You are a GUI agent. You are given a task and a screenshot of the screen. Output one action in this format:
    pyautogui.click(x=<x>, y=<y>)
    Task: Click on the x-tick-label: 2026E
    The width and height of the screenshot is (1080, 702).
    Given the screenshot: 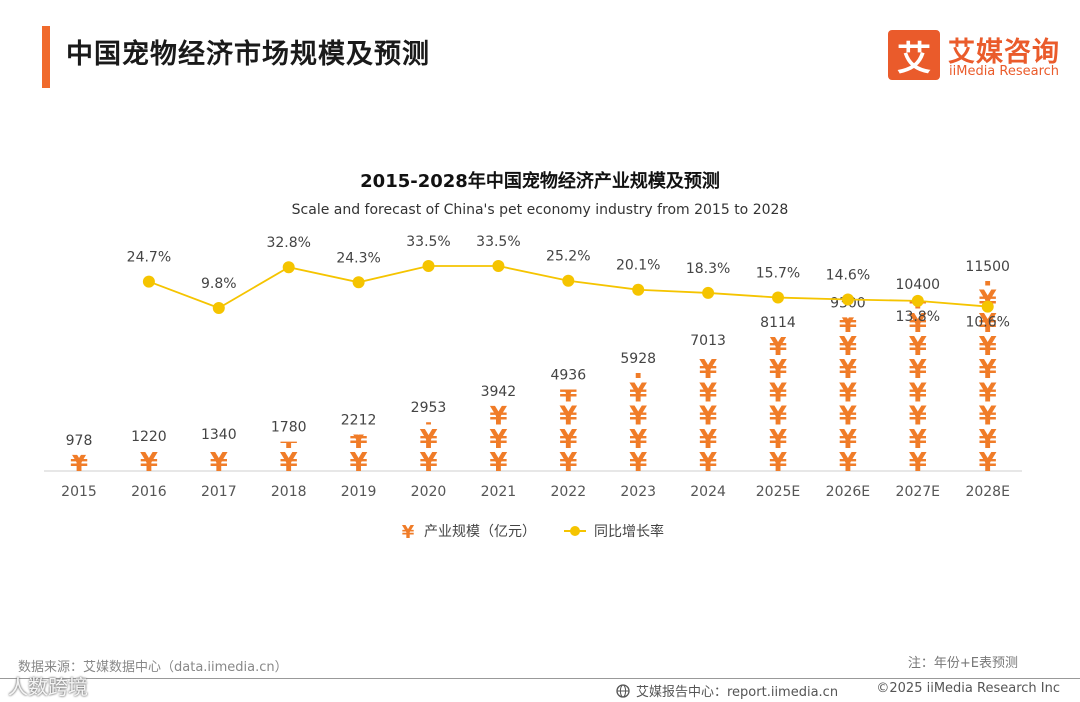 What is the action you would take?
    pyautogui.click(x=848, y=492)
    